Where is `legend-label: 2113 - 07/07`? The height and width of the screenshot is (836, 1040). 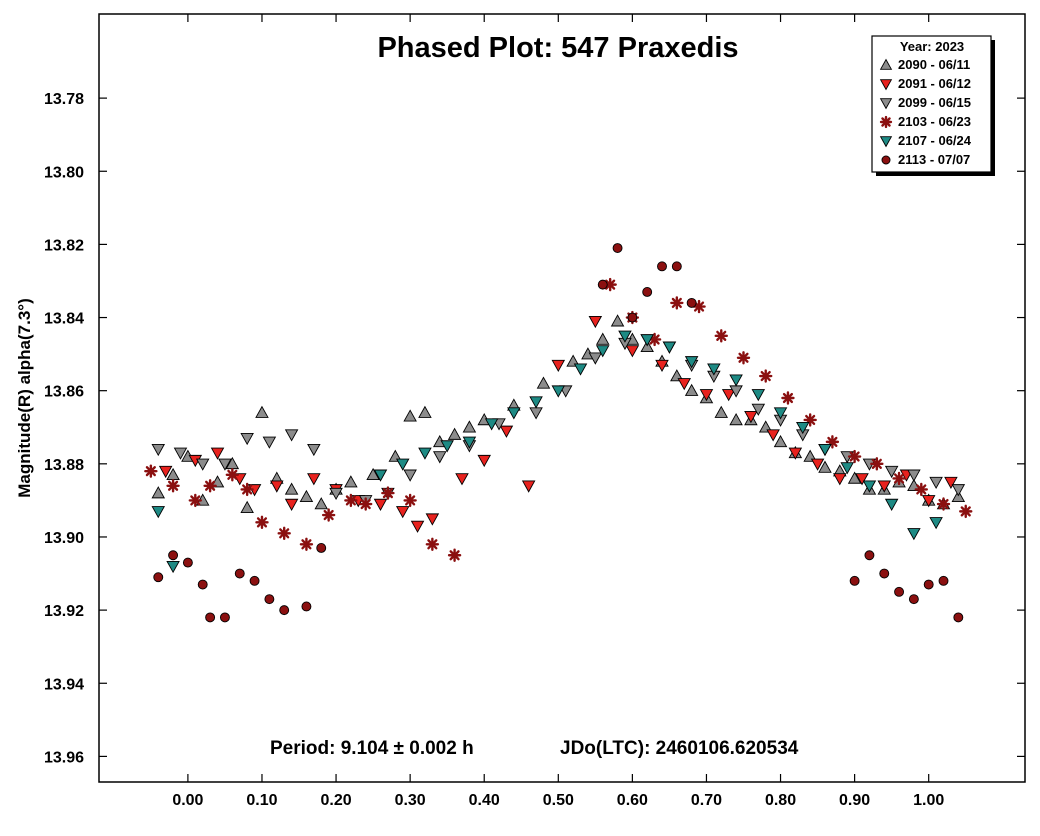
legend-label: 2113 - 07/07 is located at coordinates (934, 159).